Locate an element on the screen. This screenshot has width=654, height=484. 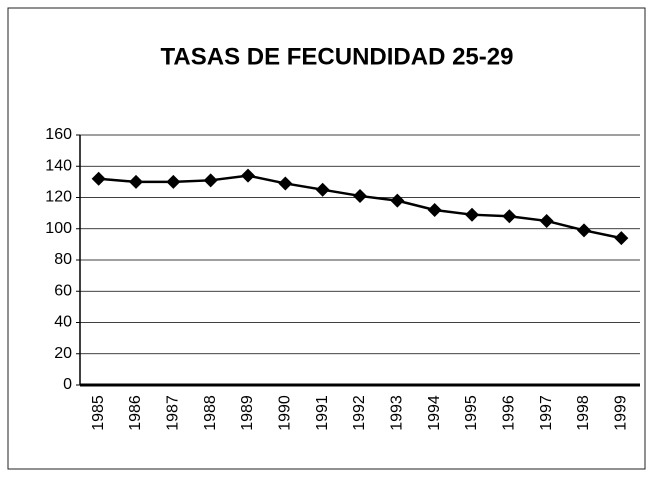
y-tick-label: 120 is located at coordinates (58, 197).